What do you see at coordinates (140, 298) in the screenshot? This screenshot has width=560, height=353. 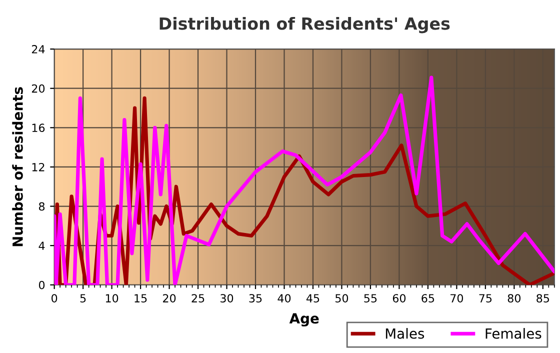 I see `x-tick-label: 15` at bounding box center [140, 298].